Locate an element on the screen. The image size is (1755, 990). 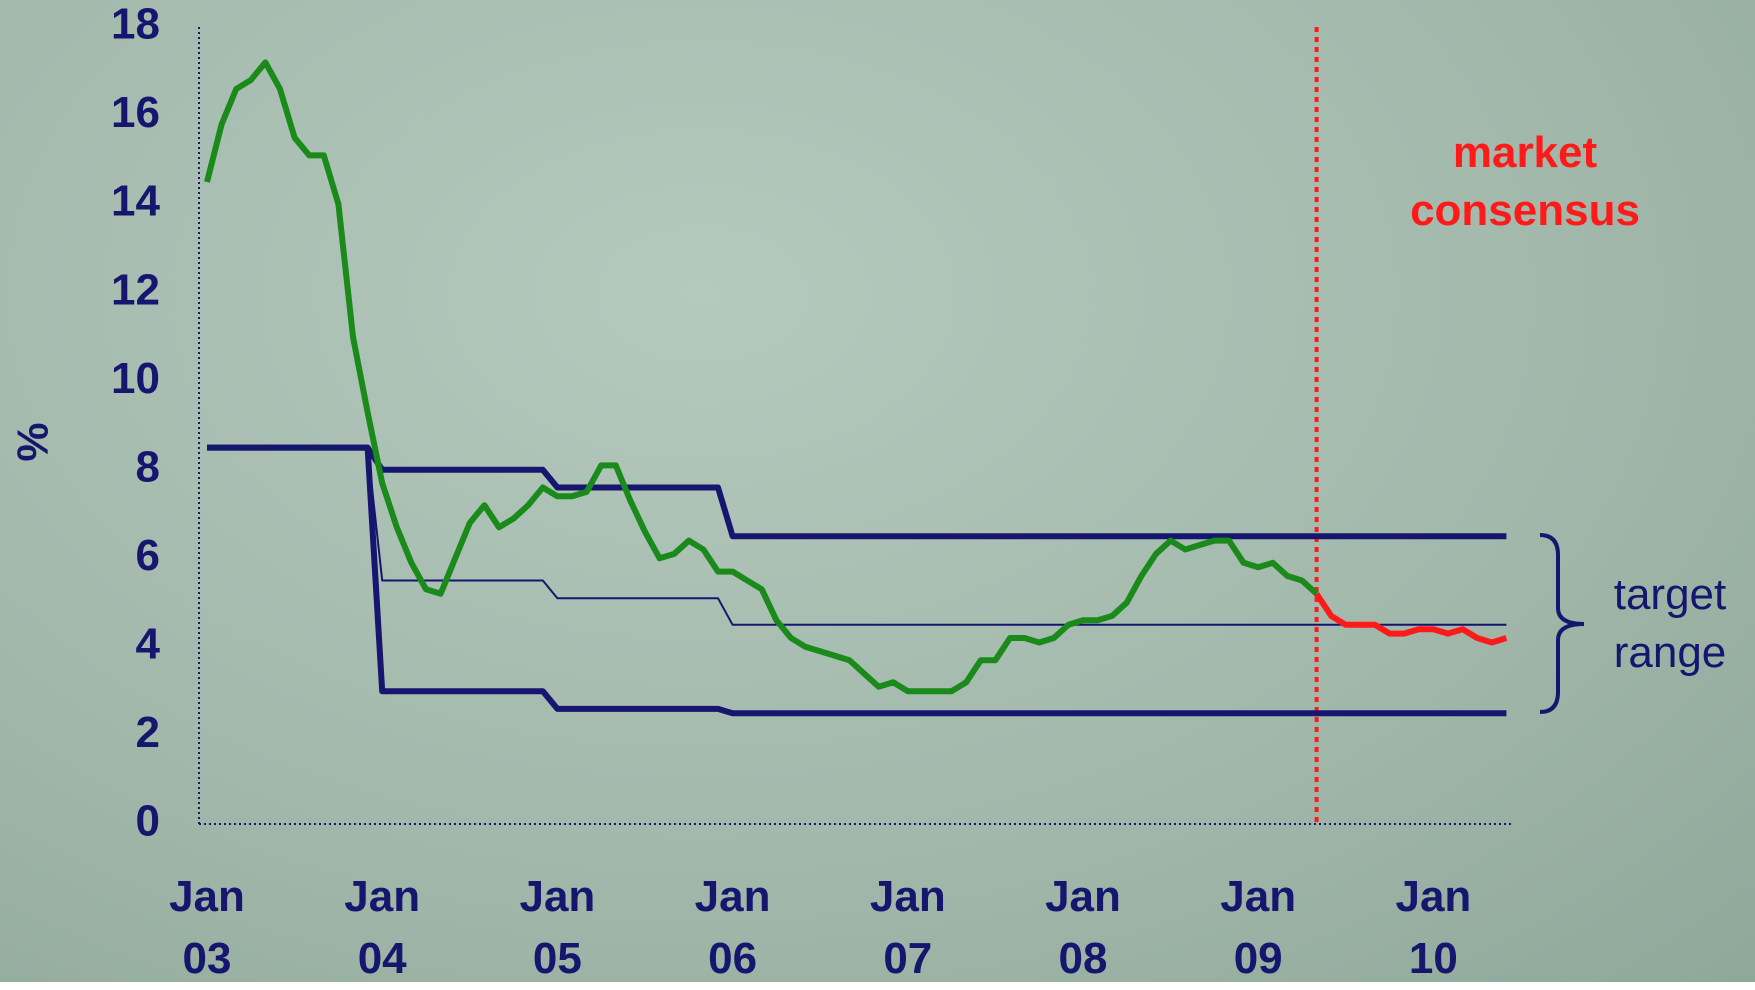
y-tick-label: 10 is located at coordinates (135, 378).